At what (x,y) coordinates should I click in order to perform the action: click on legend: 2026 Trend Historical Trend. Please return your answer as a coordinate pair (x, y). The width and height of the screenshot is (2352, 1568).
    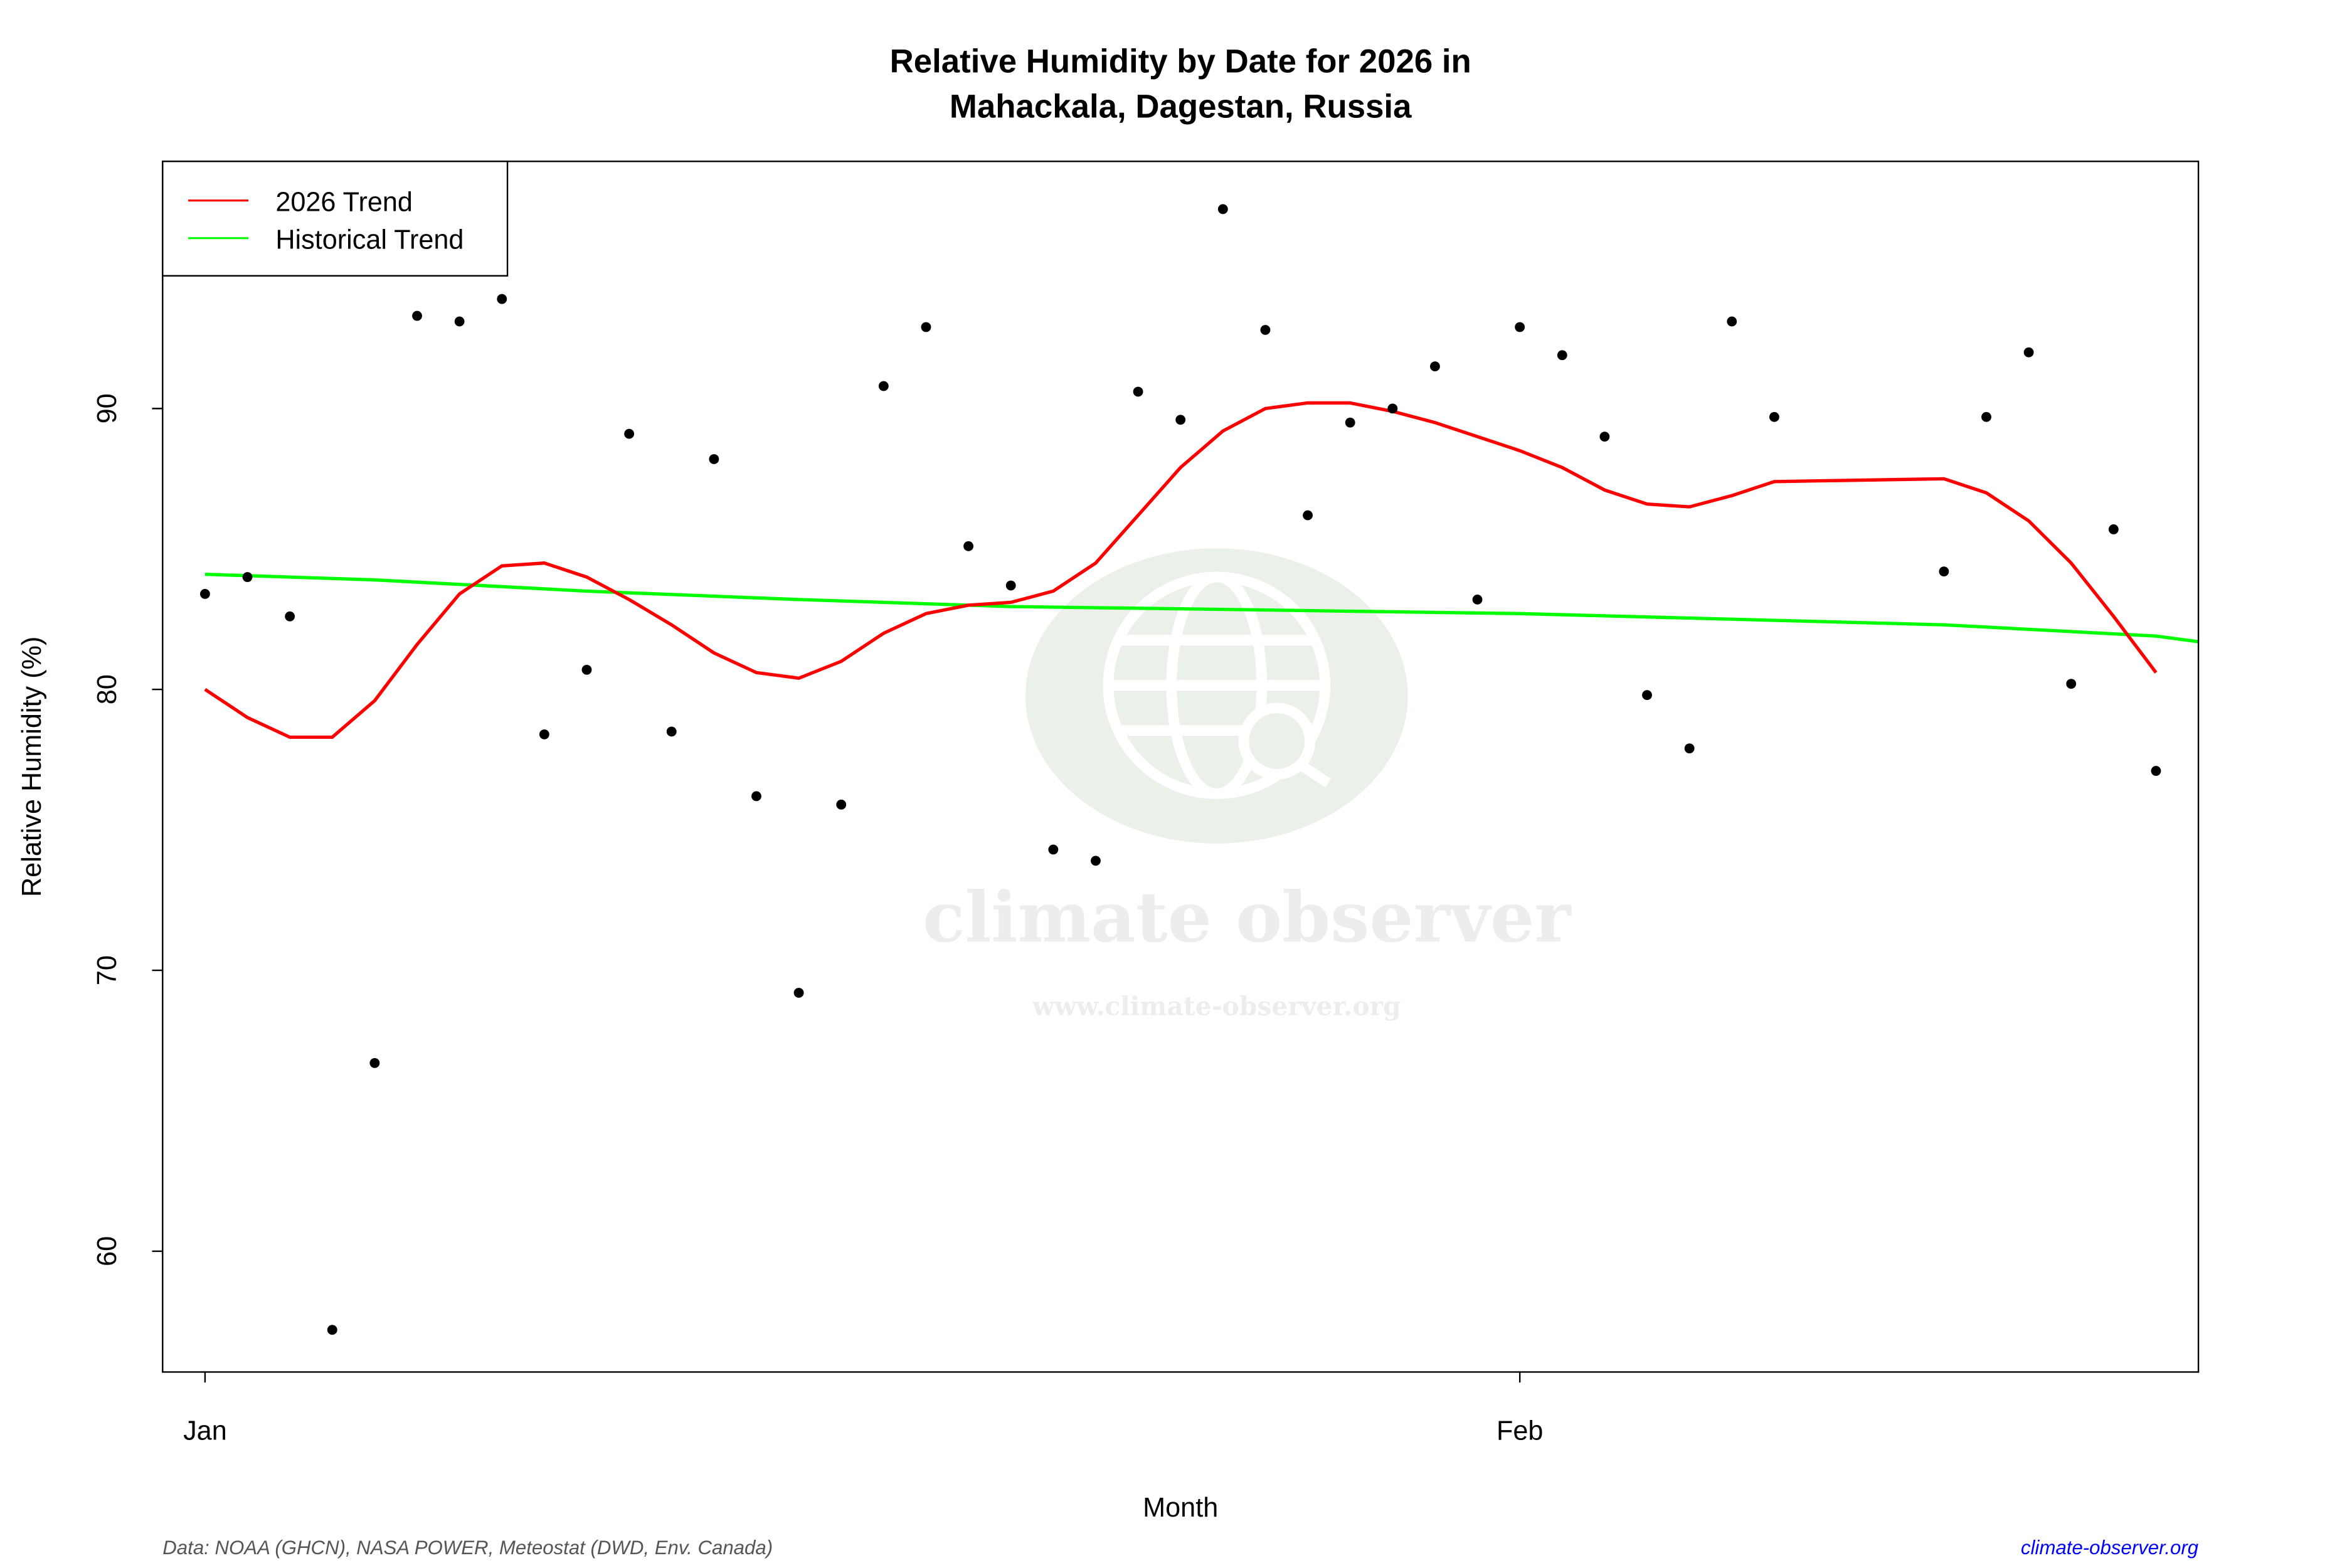
    Looking at the image, I should click on (335, 219).